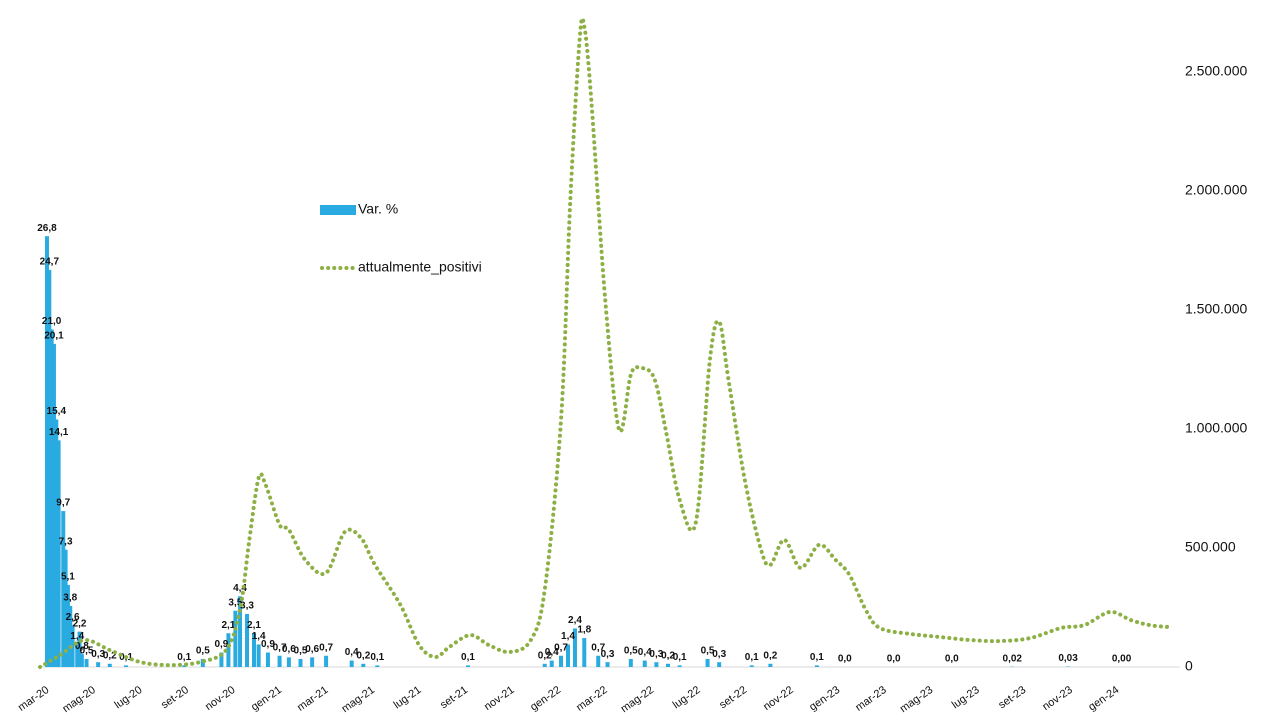 The height and width of the screenshot is (722, 1271). What do you see at coordinates (1103, 698) in the screenshot?
I see `x-tick-label: gen-24` at bounding box center [1103, 698].